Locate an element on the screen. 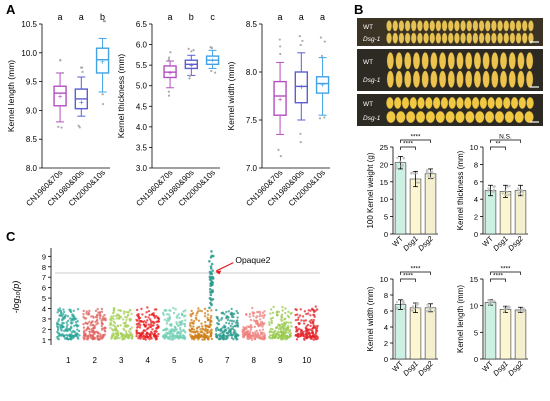 This screenshot has height=401, width=550. significance-letter: a is located at coordinates (280, 17).